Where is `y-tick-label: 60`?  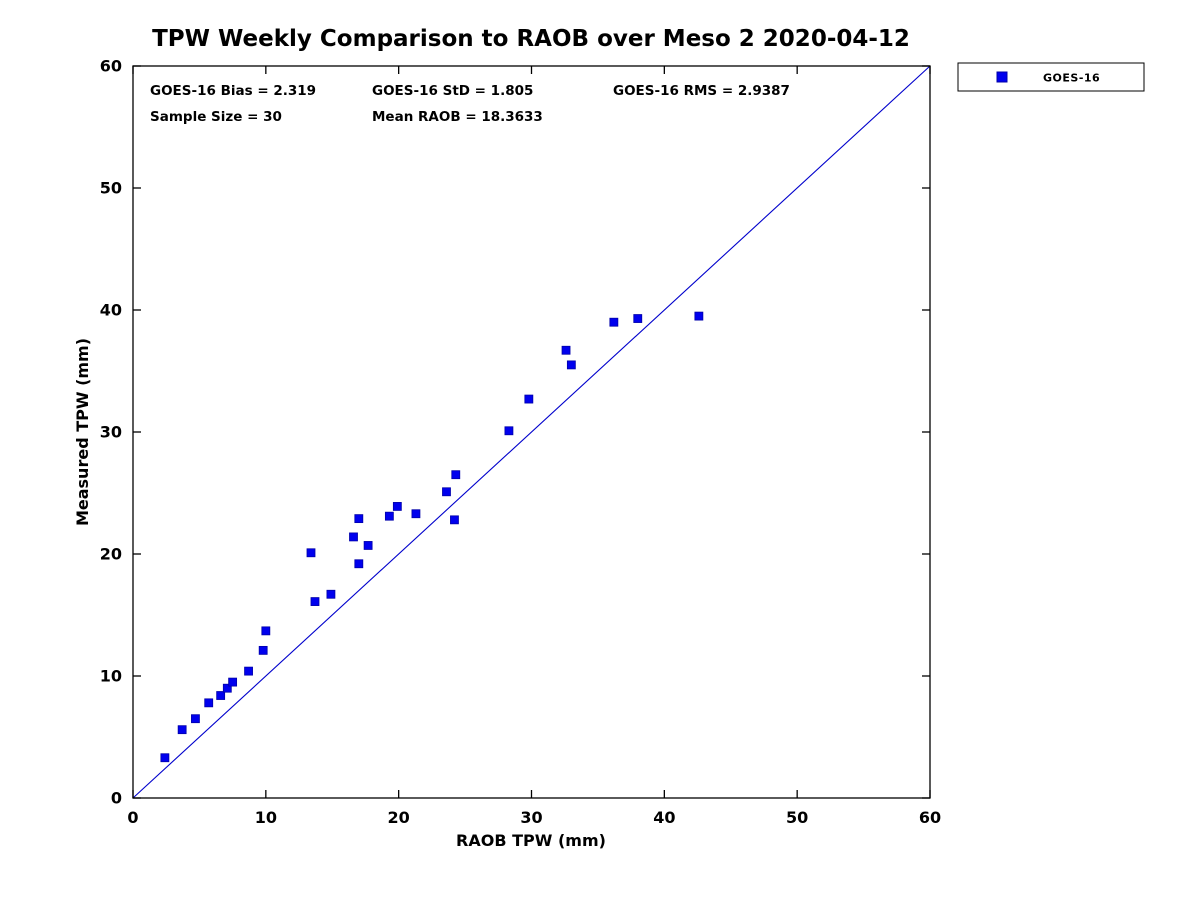 y-tick-label: 60 is located at coordinates (111, 66).